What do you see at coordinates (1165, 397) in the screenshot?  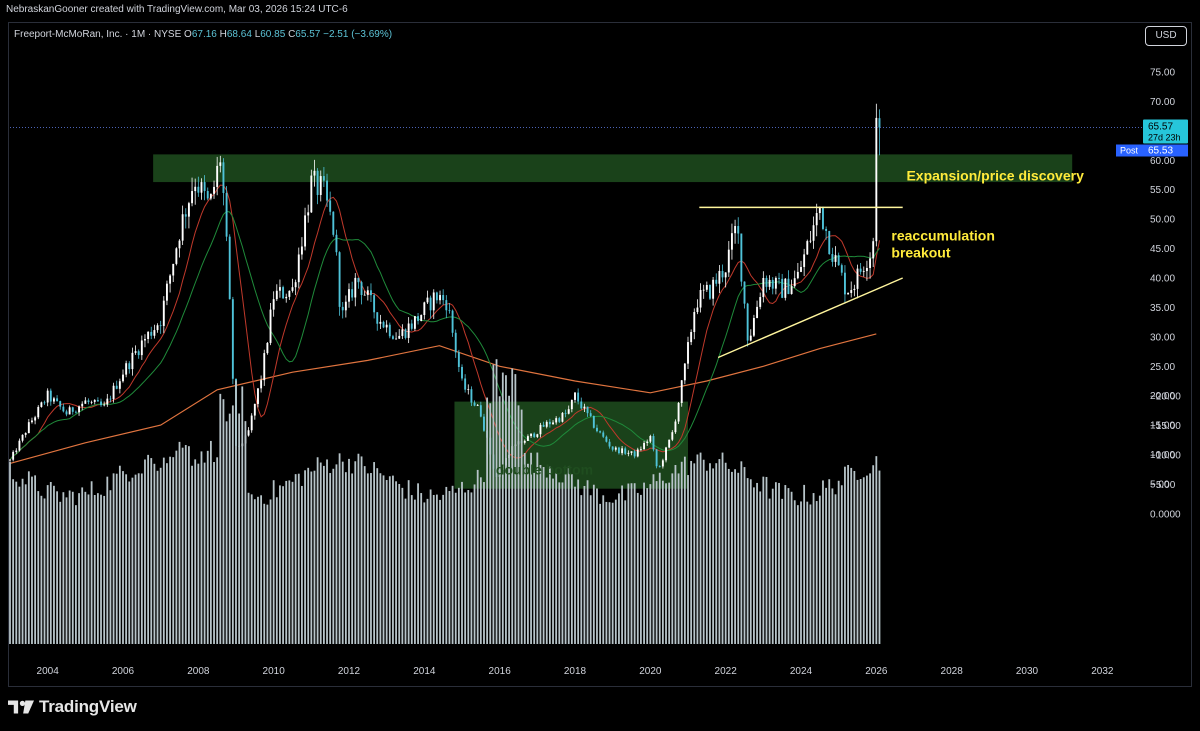 I see `volume-tick-label: −20.00` at bounding box center [1165, 397].